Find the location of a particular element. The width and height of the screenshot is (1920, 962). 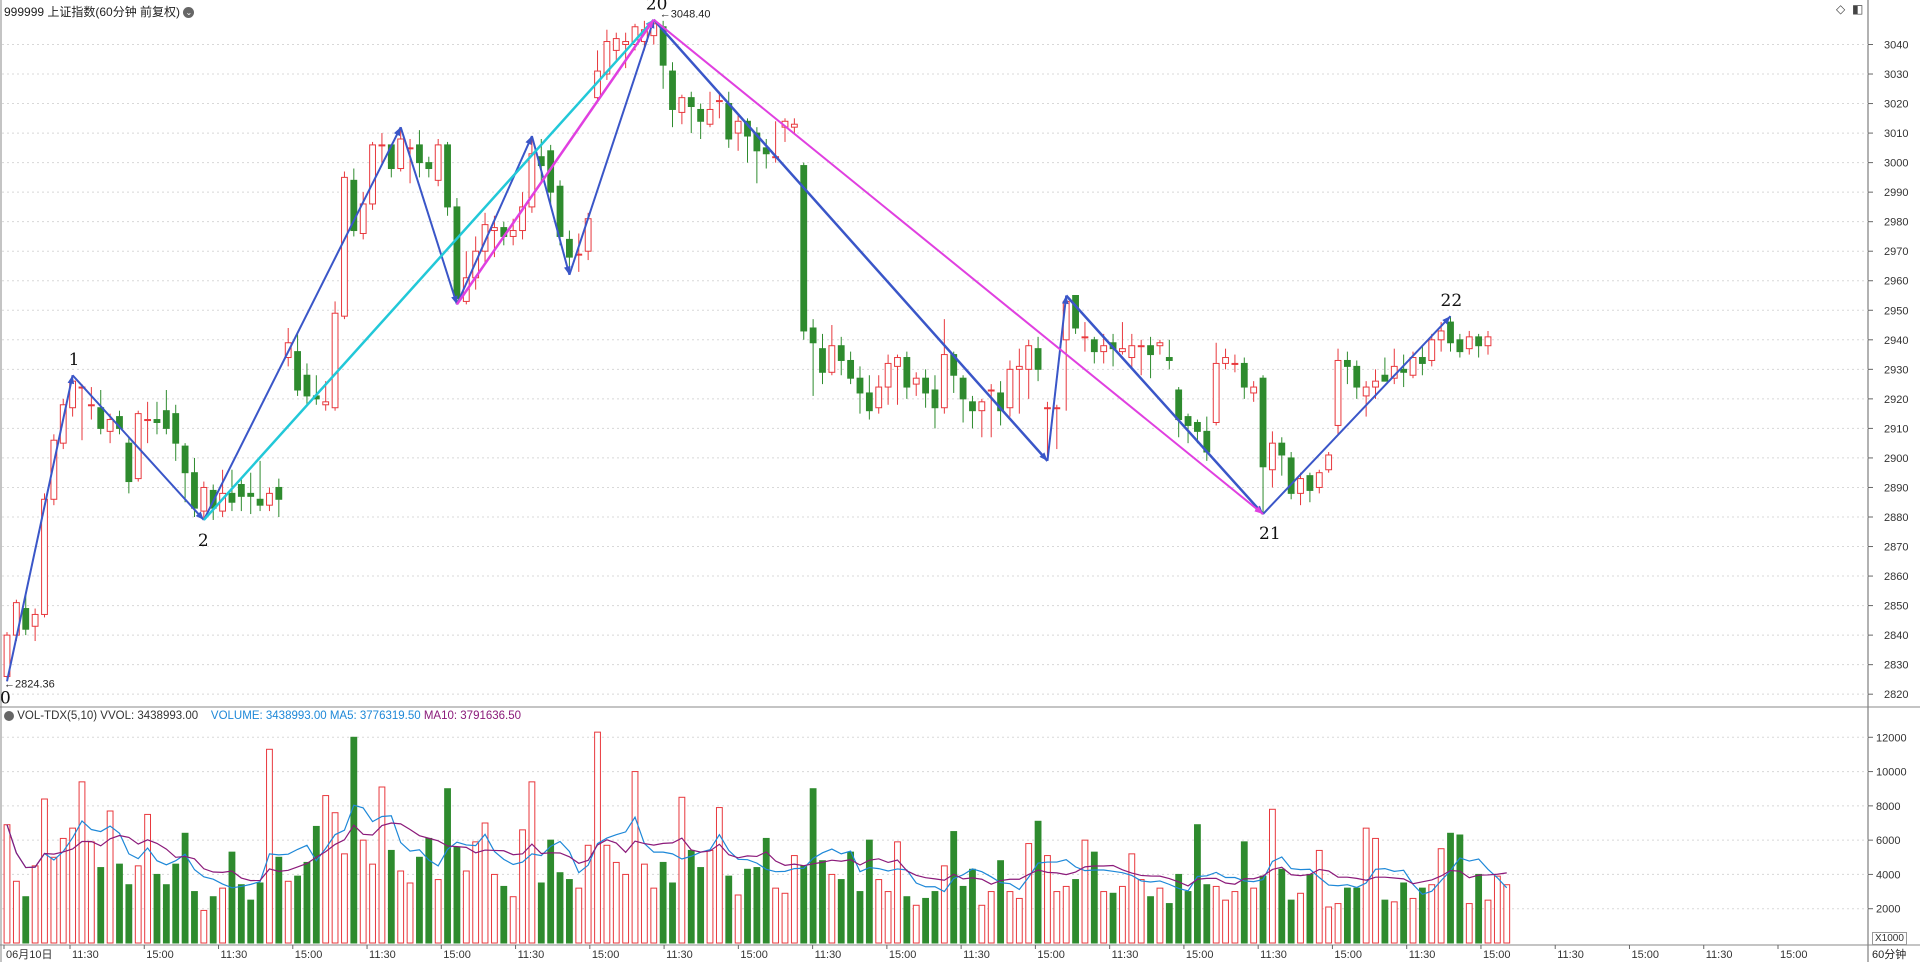

chart-title: 999999 上证指数(60分钟 前复权) ⌄ is located at coordinates (99, 11).